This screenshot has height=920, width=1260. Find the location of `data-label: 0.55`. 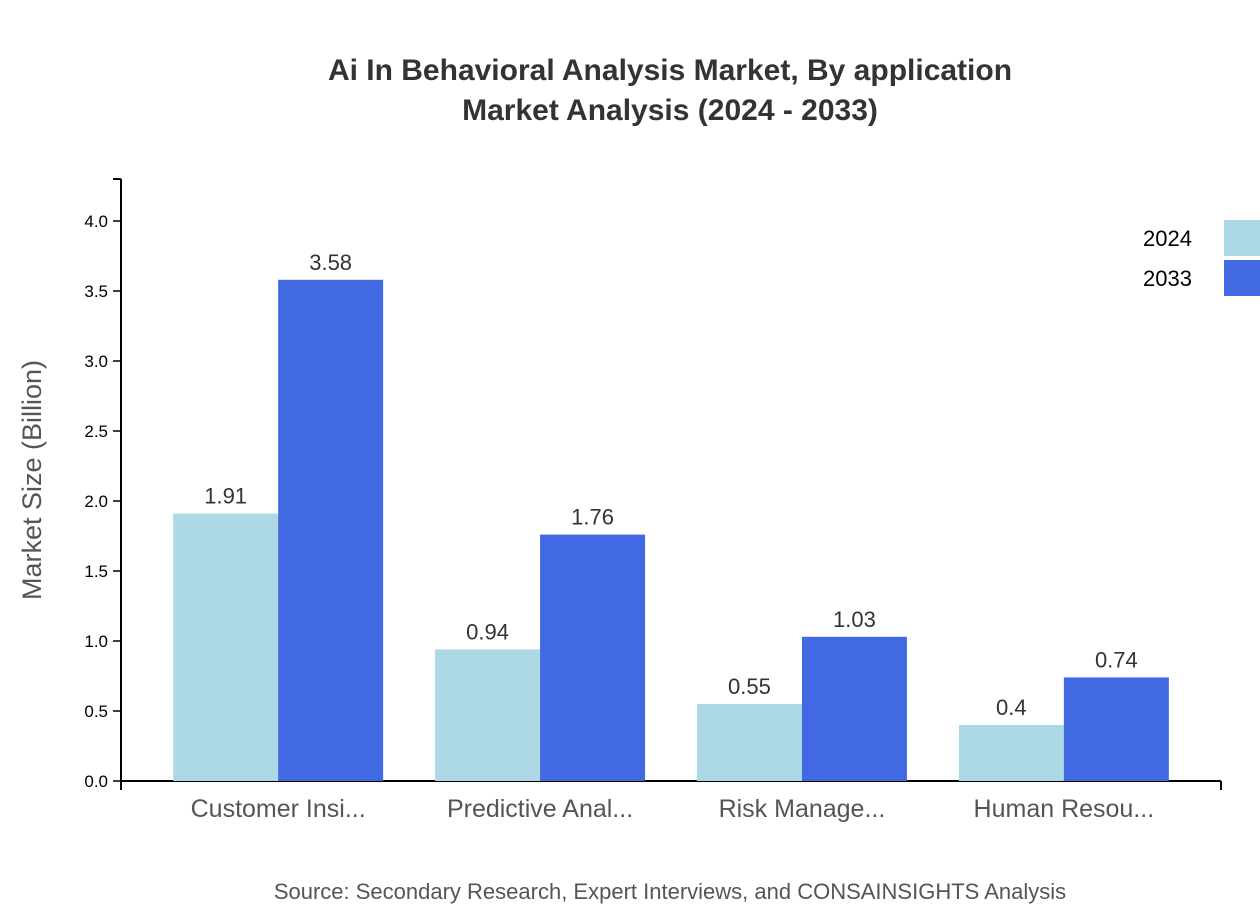

data-label: 0.55 is located at coordinates (749, 686).